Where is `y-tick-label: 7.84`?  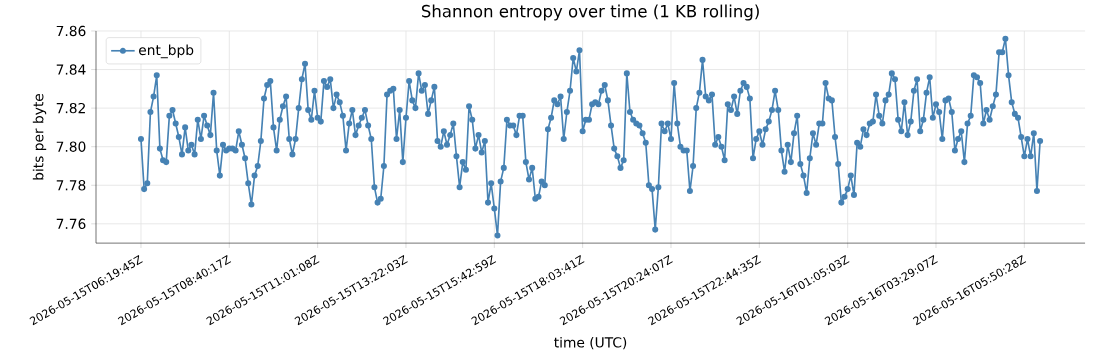 y-tick-label: 7.84 is located at coordinates (71, 69).